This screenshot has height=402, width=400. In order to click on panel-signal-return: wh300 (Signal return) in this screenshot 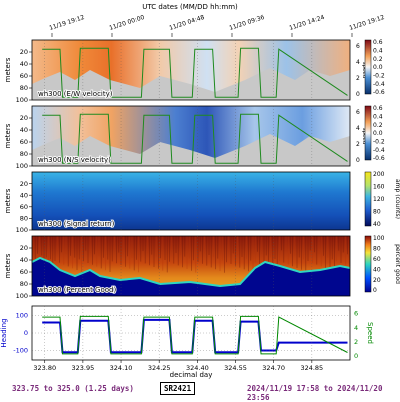, I will do `click(191, 201)`.